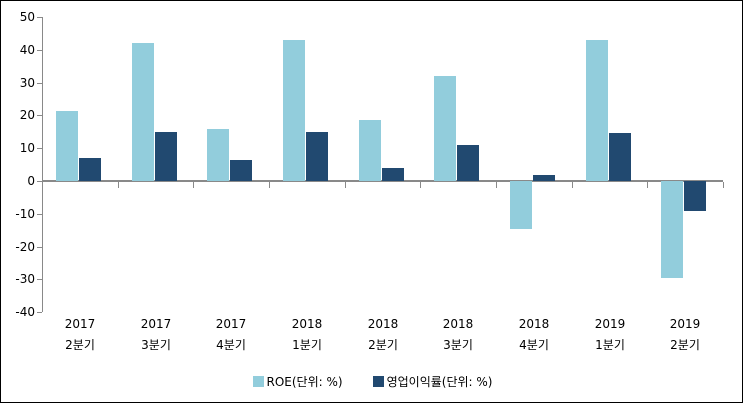  I want to click on operating-margin-series-label: 영업이익률(단위: %), so click(439, 381).